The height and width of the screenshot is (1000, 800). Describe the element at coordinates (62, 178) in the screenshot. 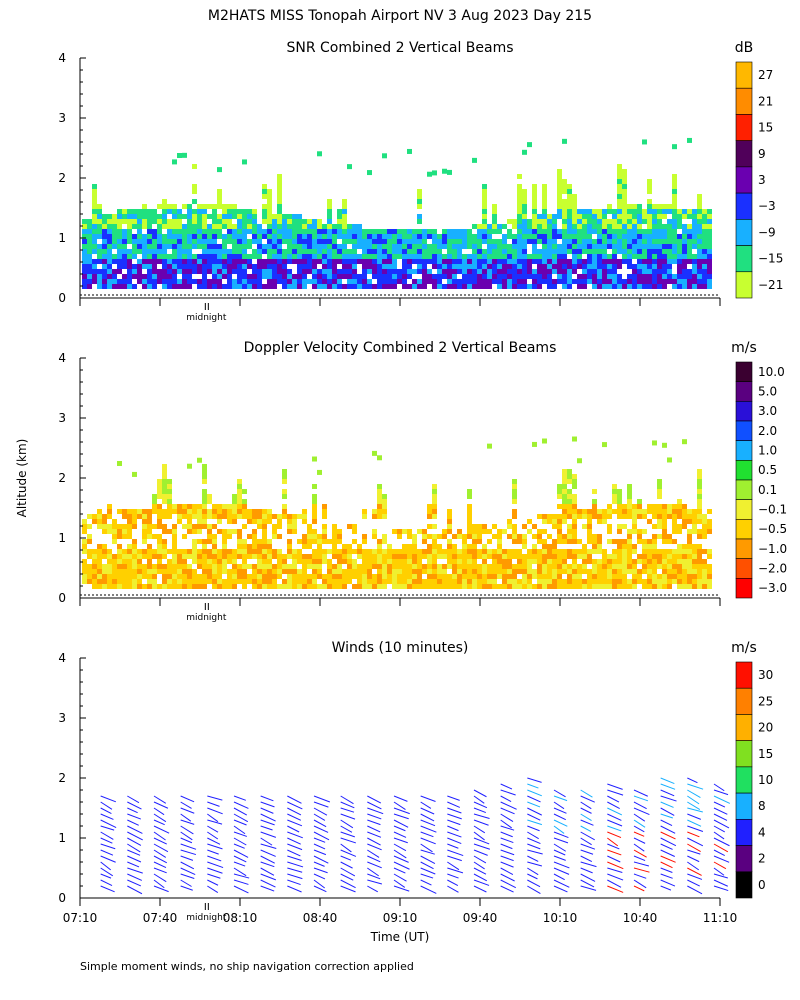

I see `y-tick-label: 2` at that location.